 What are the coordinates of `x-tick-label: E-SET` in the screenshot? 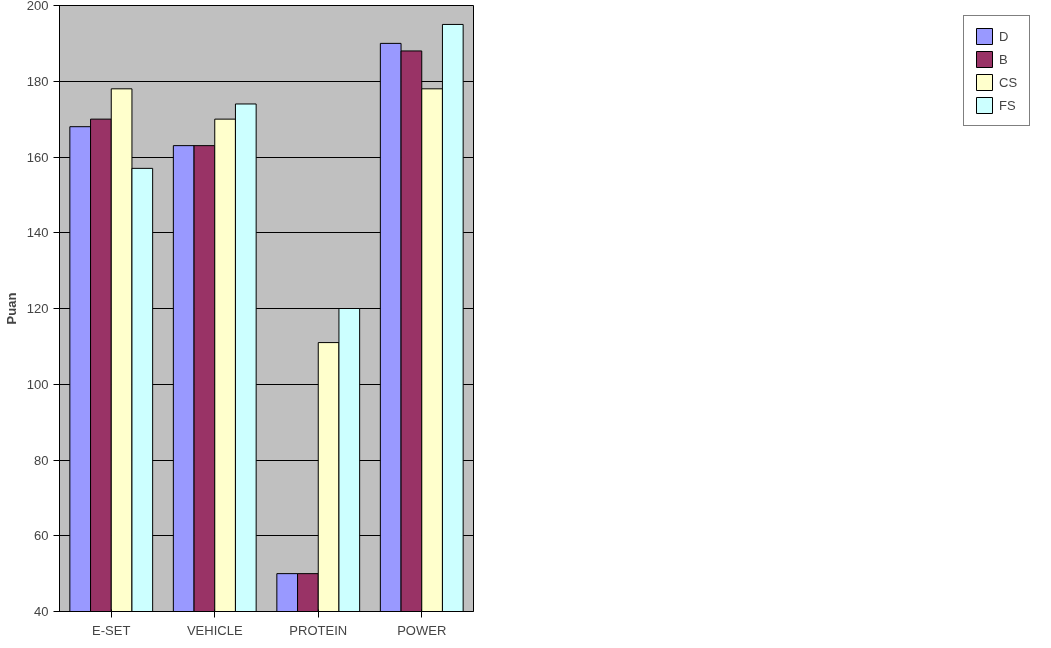 It's located at (111, 630).